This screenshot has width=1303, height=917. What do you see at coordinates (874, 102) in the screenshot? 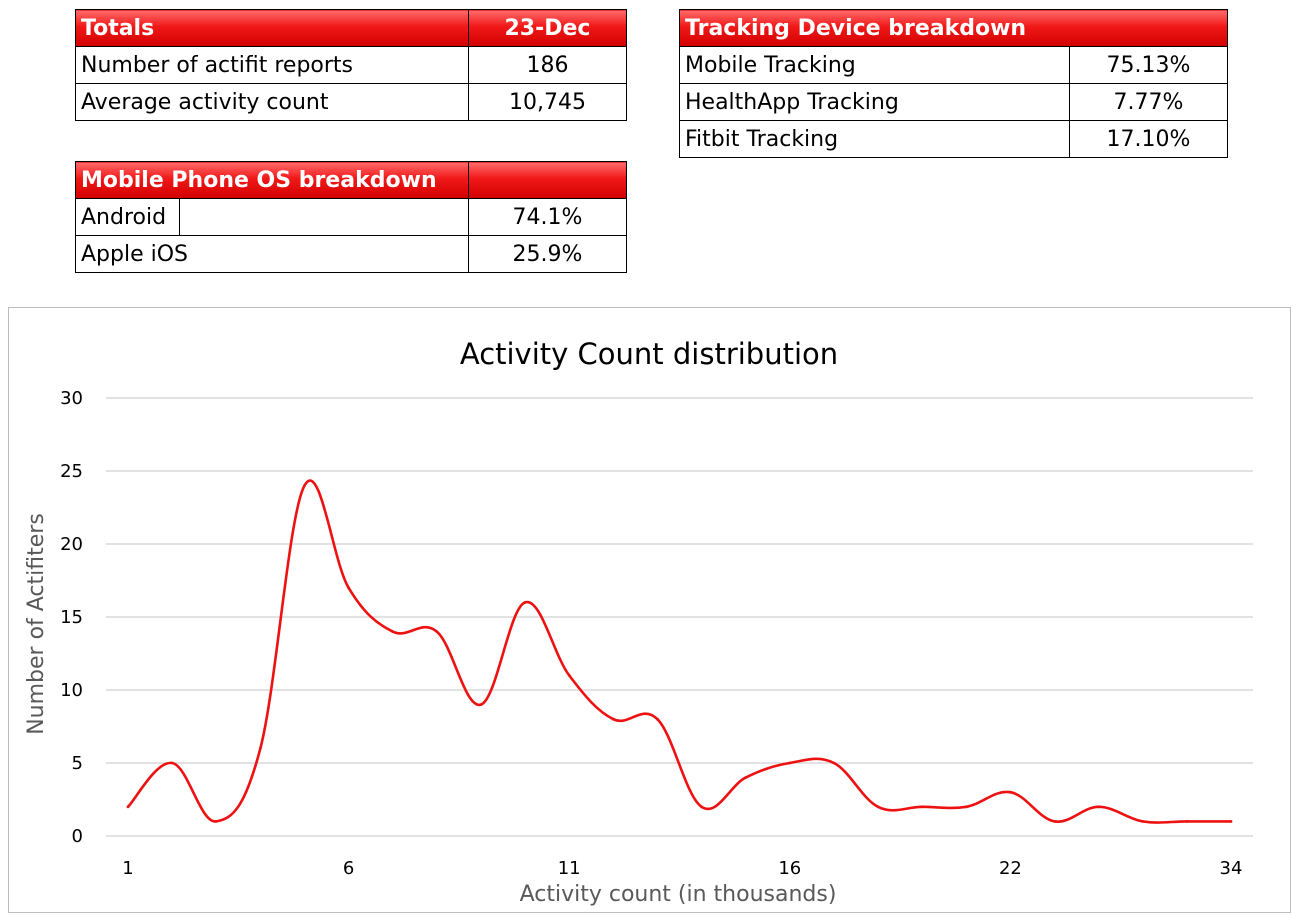
I see `tracking-row-label: HealthApp Tracking` at bounding box center [874, 102].